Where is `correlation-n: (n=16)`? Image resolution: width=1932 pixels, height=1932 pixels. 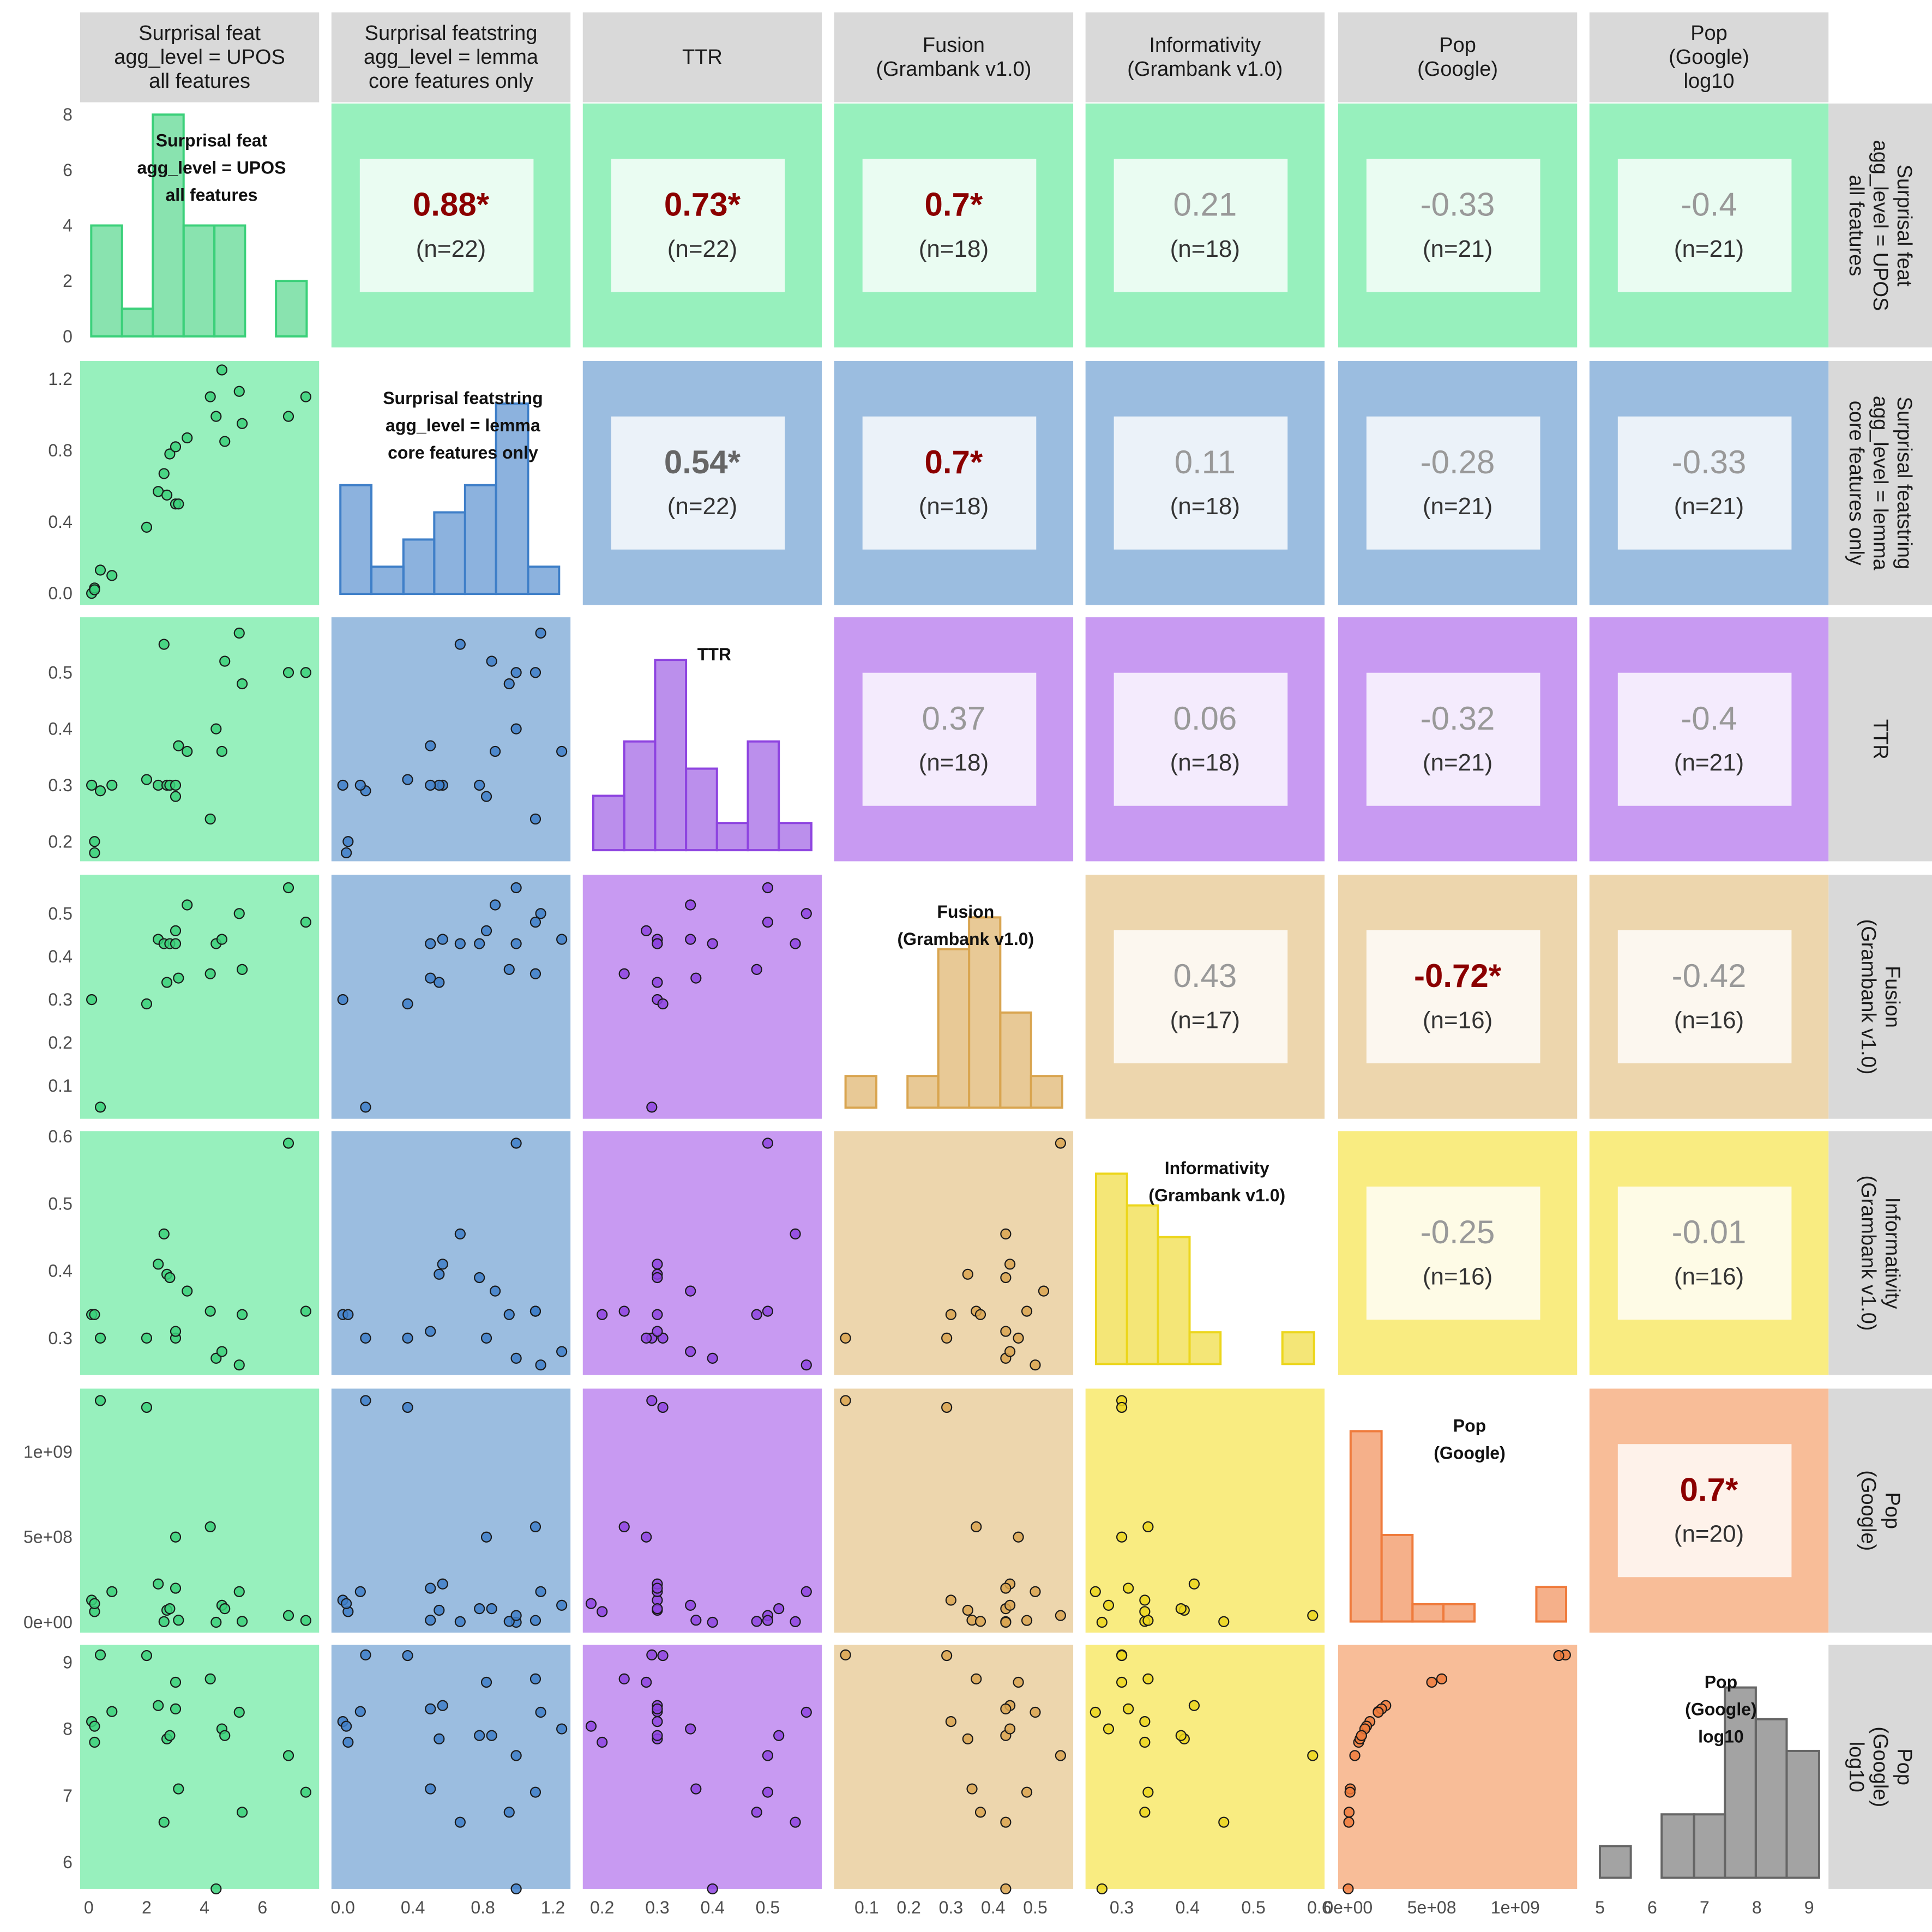 correlation-n: (n=16) is located at coordinates (1709, 1020).